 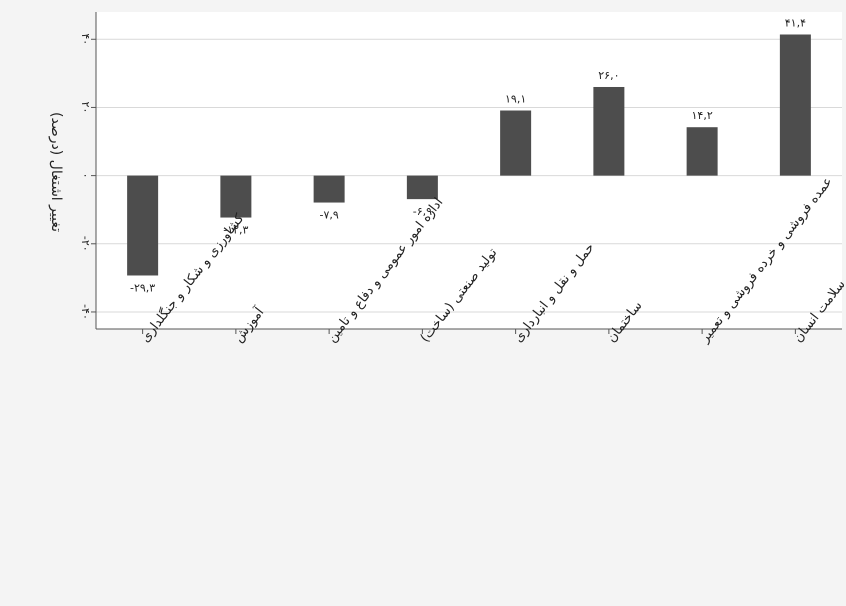 I want to click on data-label: ۱۹,۱, so click(x=515, y=99).